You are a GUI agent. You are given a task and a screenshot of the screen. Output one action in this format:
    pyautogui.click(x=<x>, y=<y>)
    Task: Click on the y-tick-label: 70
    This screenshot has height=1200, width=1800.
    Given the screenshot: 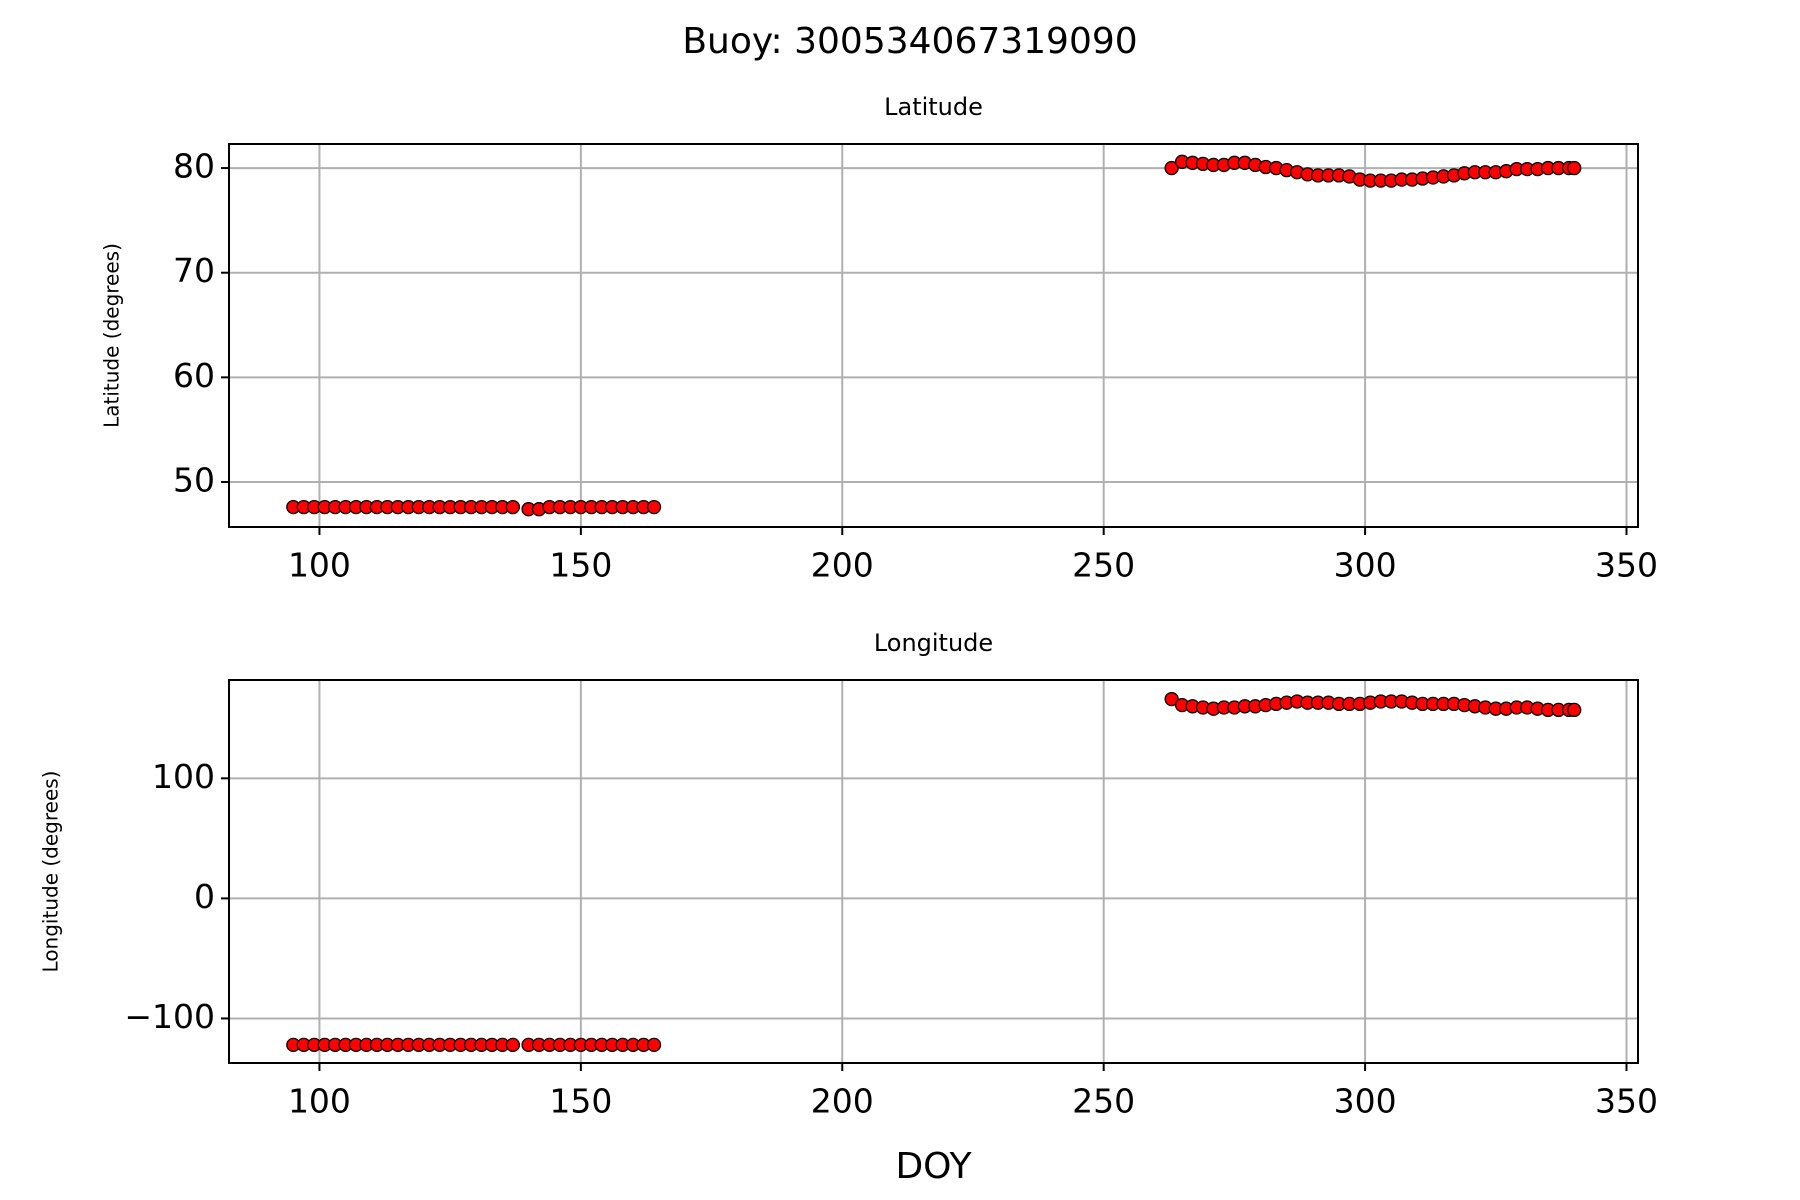 What is the action you would take?
    pyautogui.click(x=194, y=270)
    